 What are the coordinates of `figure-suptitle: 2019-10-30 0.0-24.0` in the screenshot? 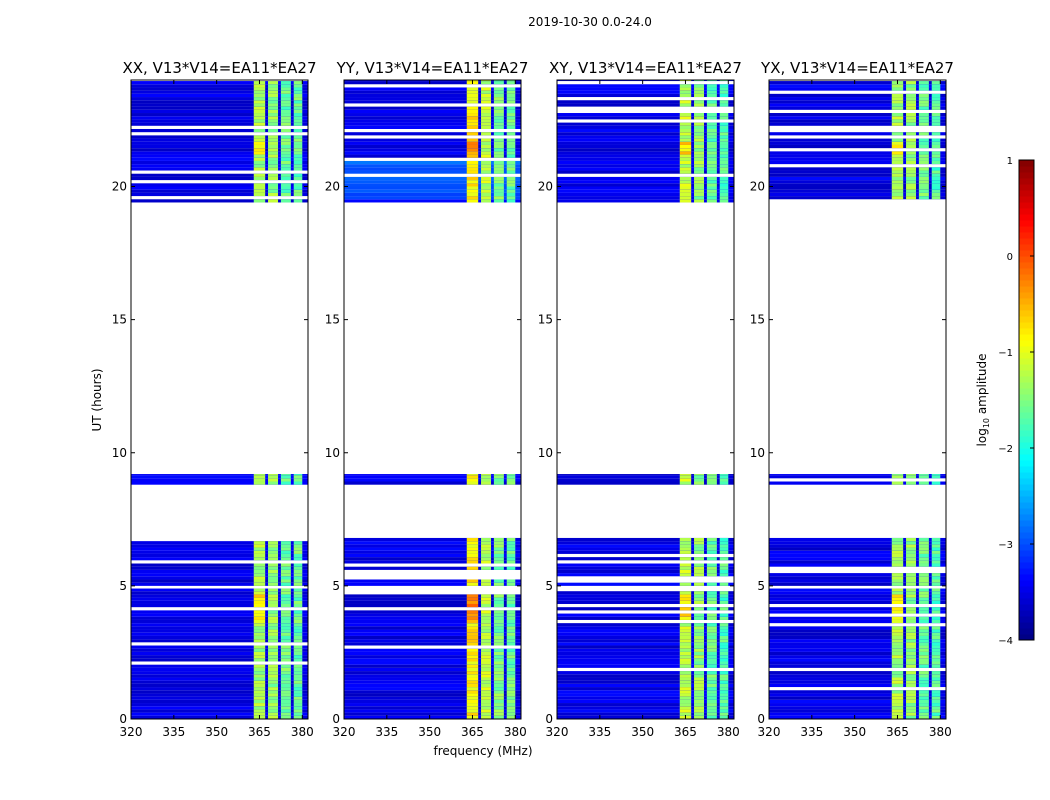 It's located at (590, 22).